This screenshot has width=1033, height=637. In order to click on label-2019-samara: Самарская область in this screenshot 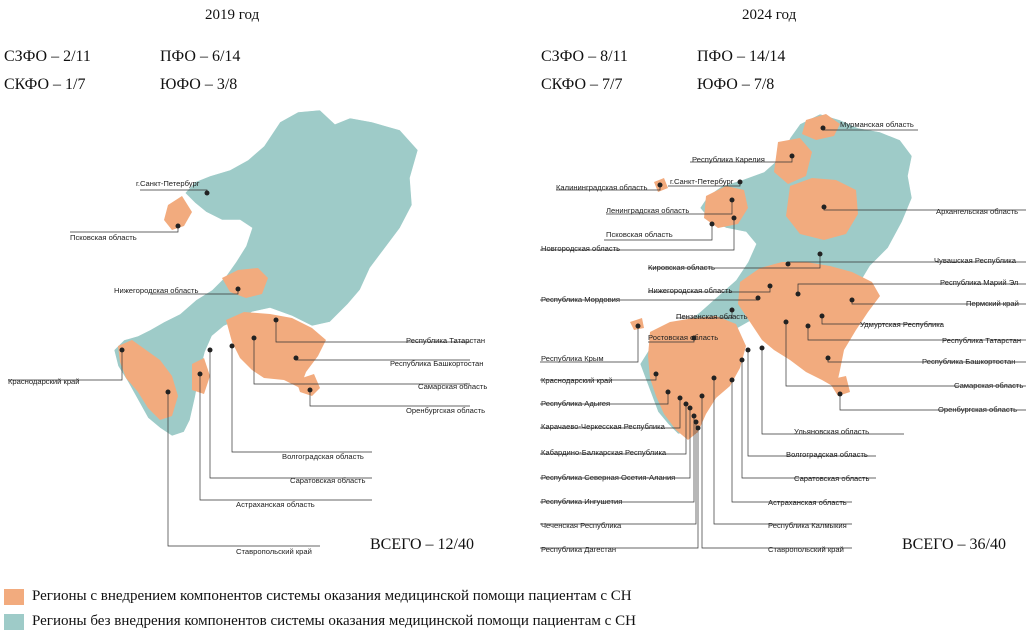, I will do `click(453, 386)`.